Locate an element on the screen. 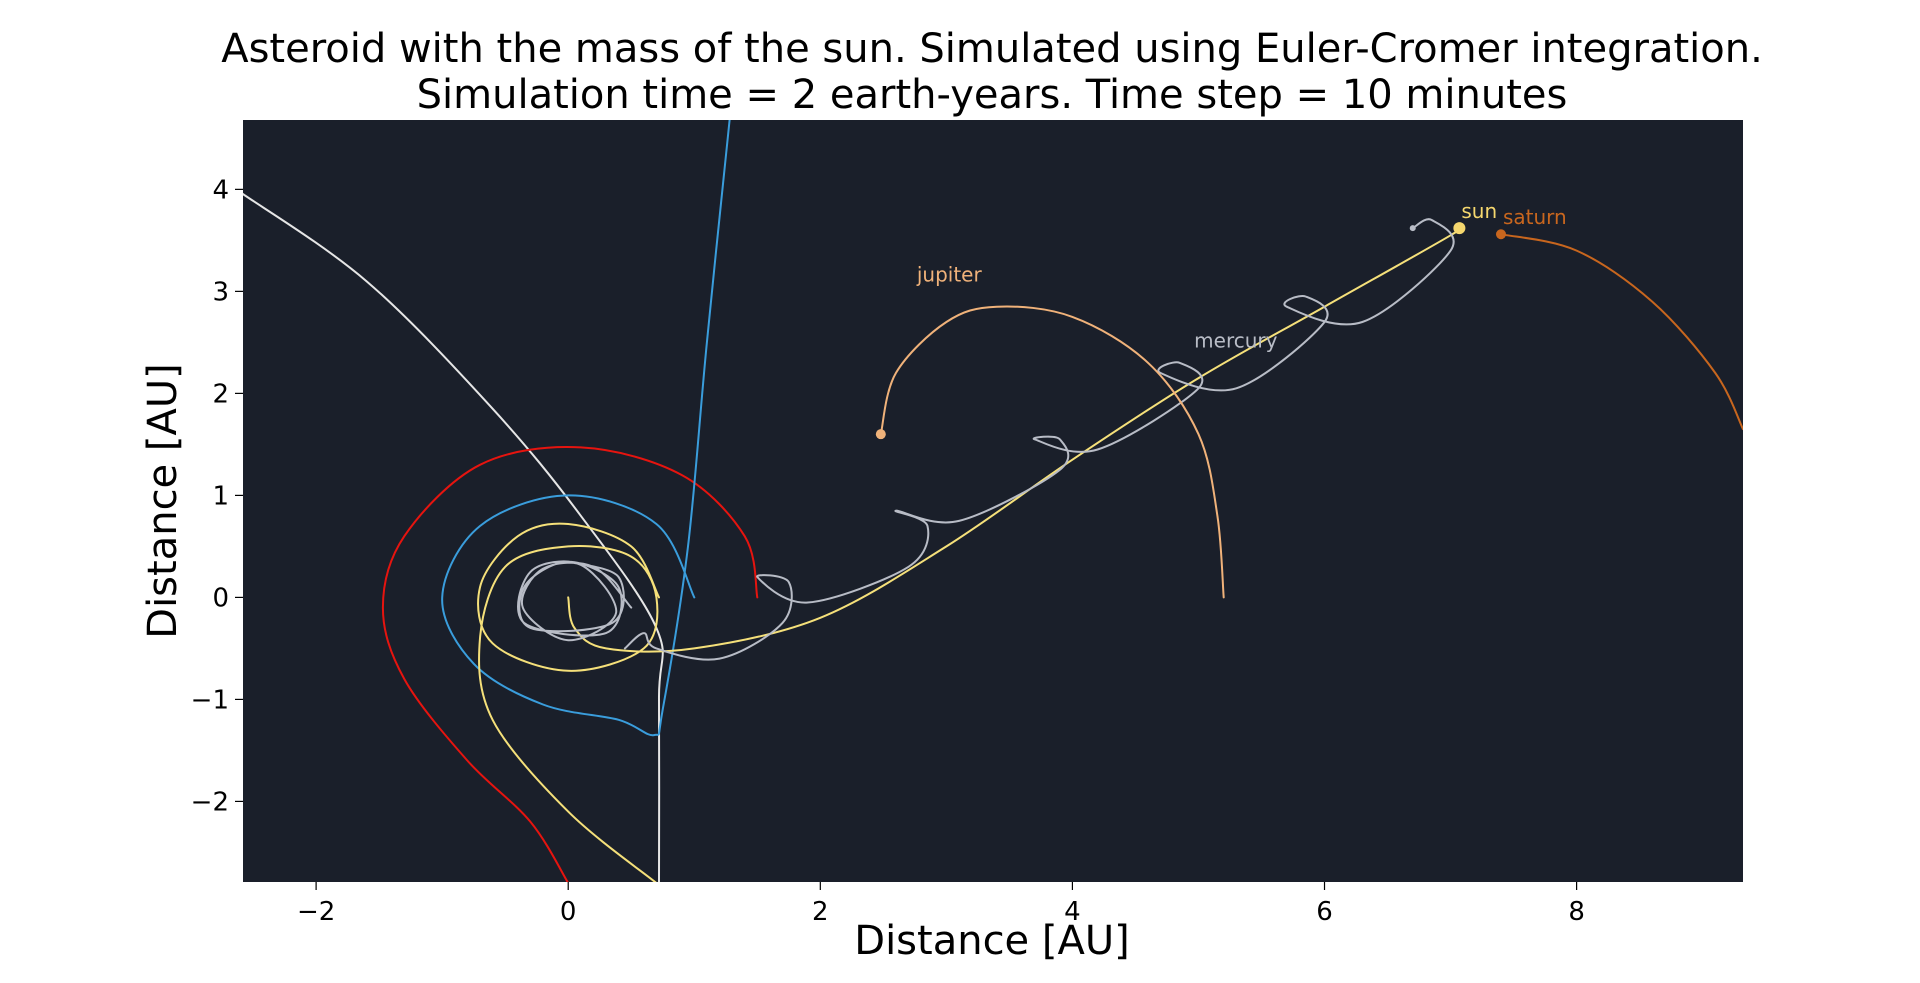  body-marker-mercury is located at coordinates (1412, 228).